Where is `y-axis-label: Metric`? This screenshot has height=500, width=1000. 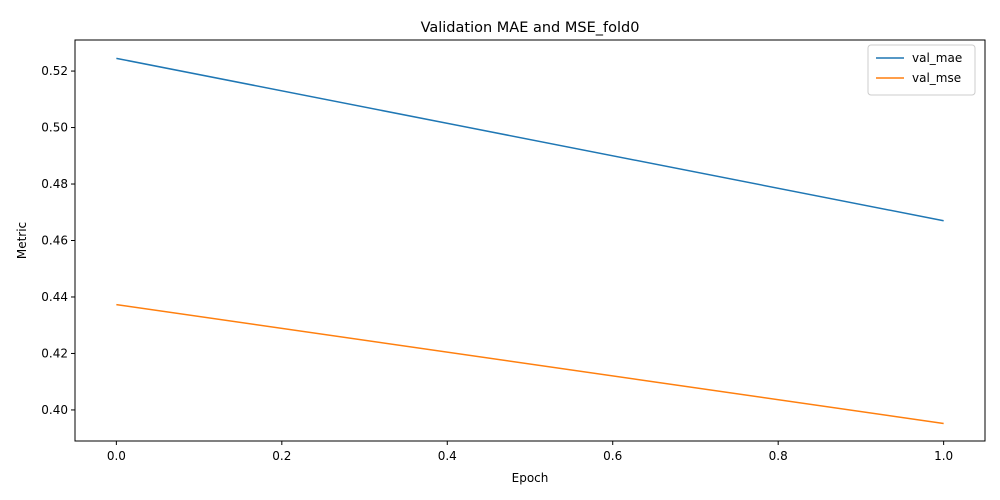 y-axis-label: Metric is located at coordinates (22, 240).